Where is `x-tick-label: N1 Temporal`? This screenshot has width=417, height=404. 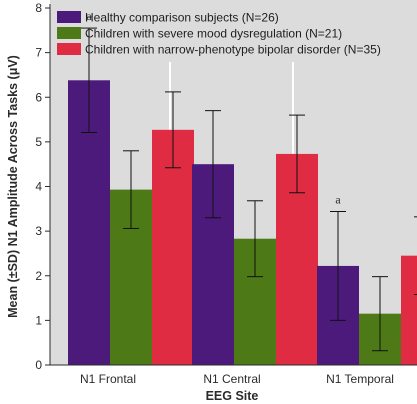
x-tick-label: N1 Temporal is located at coordinates (360, 379).